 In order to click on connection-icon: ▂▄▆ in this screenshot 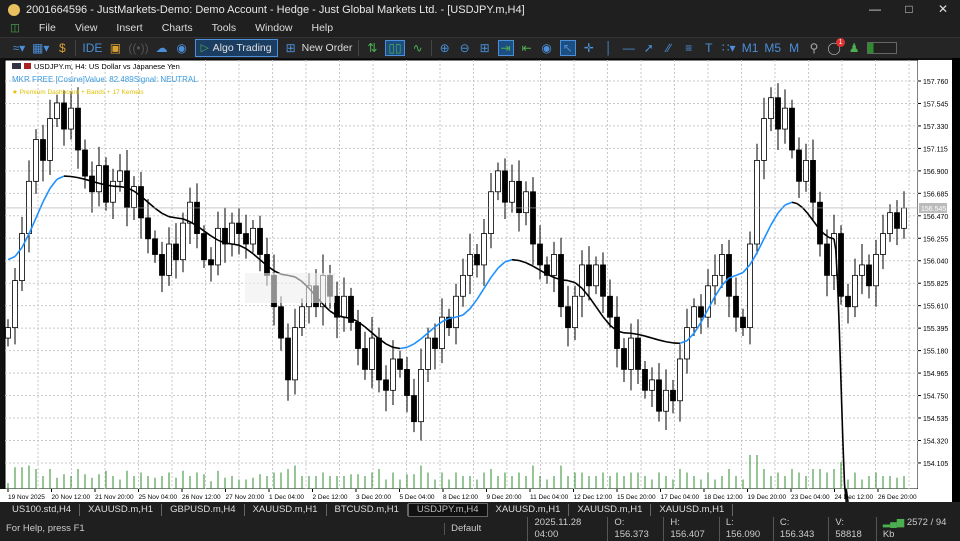, I will do `click(893, 522)`.